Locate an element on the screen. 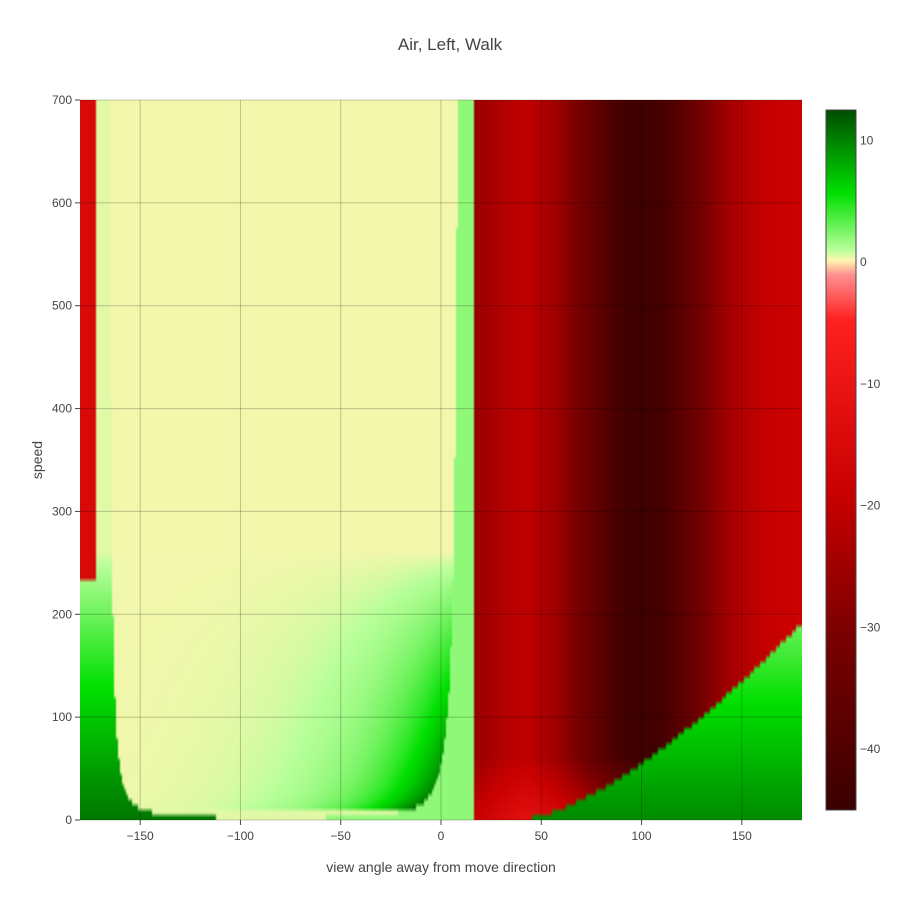 Image resolution: width=900 pixels, height=900 pixels. colorbar-gradient is located at coordinates (841, 460).